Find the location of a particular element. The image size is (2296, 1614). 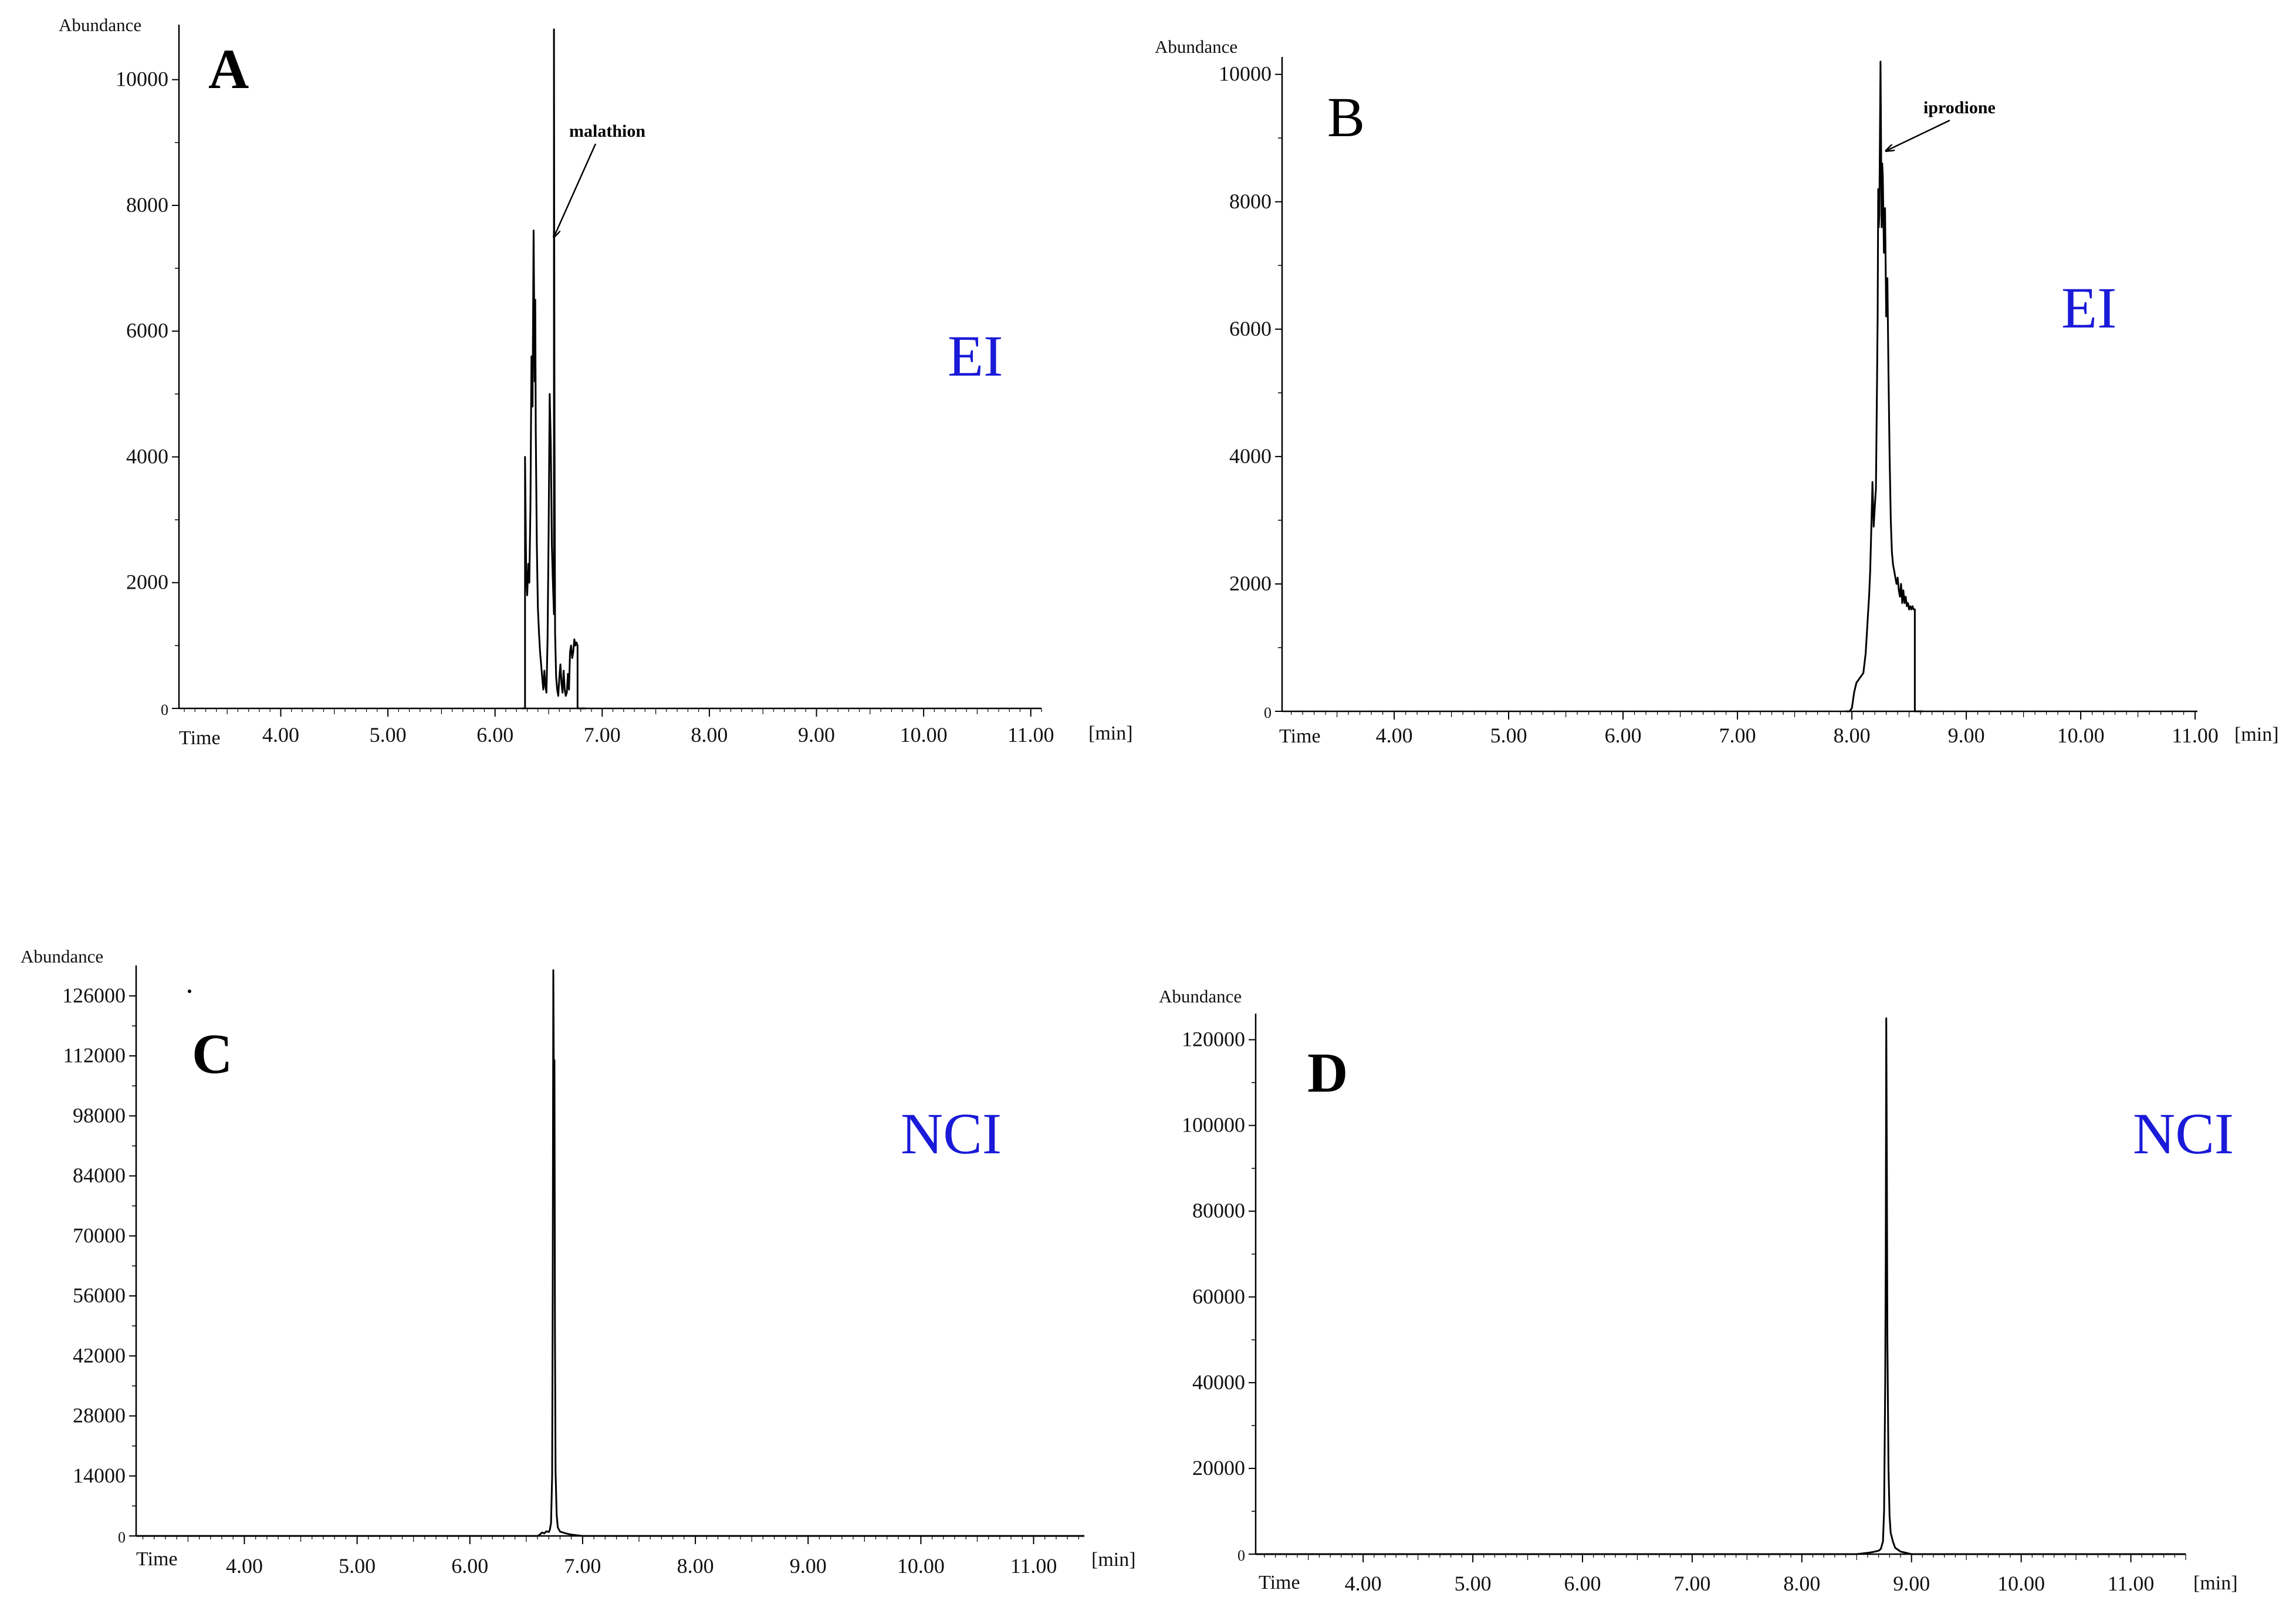

panel-letter: A is located at coordinates (228, 69).